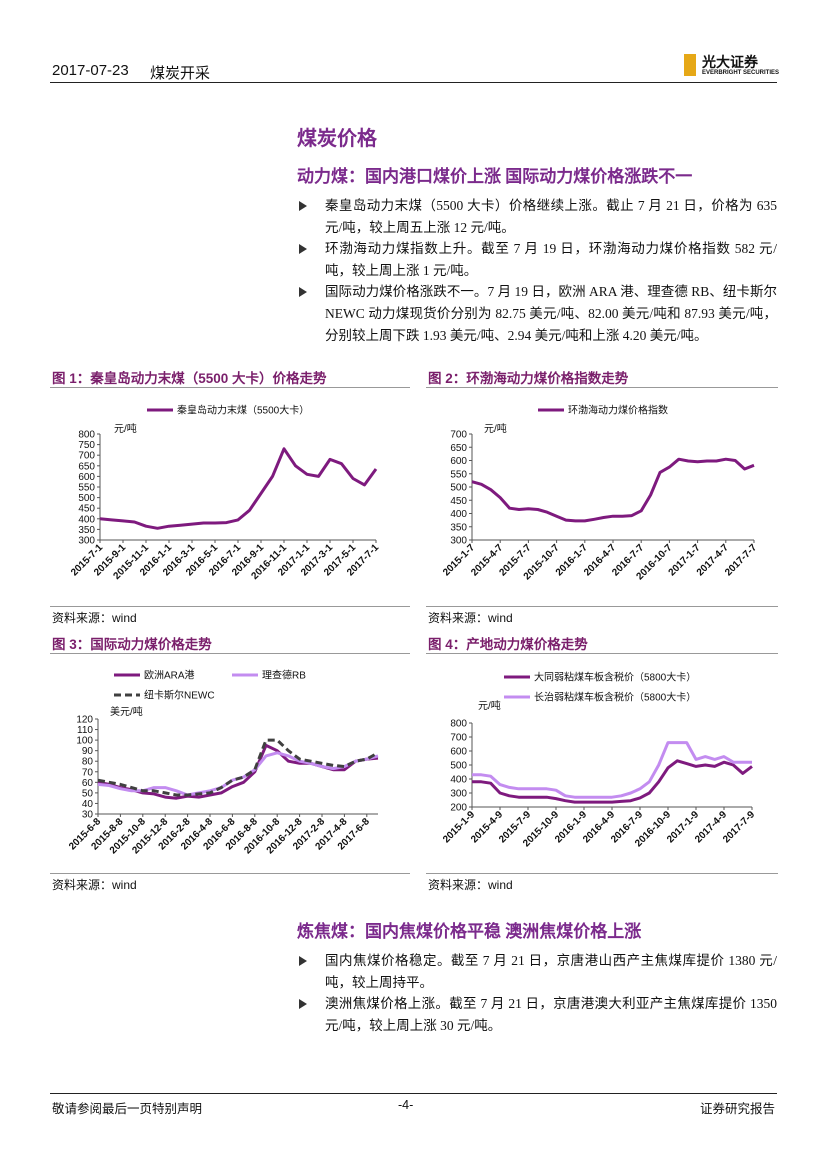 The image size is (827, 1169). I want to click on legend-label: 环渤海动力煤价格指数, so click(618, 410).